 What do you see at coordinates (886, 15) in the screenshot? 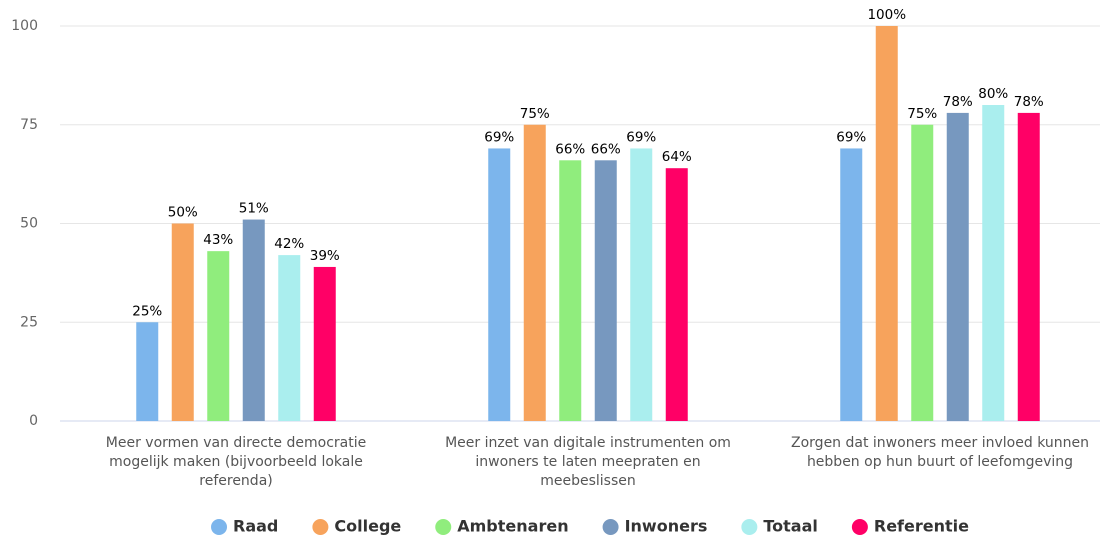
I see `data-label: 100%` at bounding box center [886, 15].